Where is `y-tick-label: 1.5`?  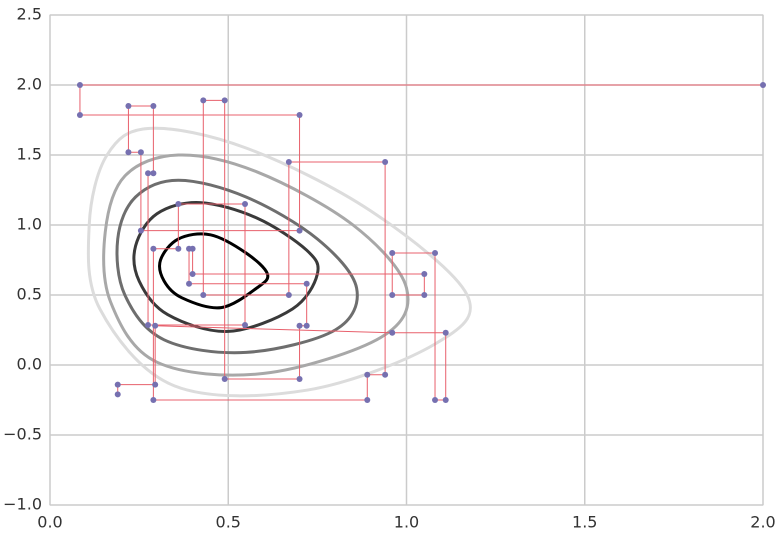 y-tick-label: 1.5 is located at coordinates (29, 154).